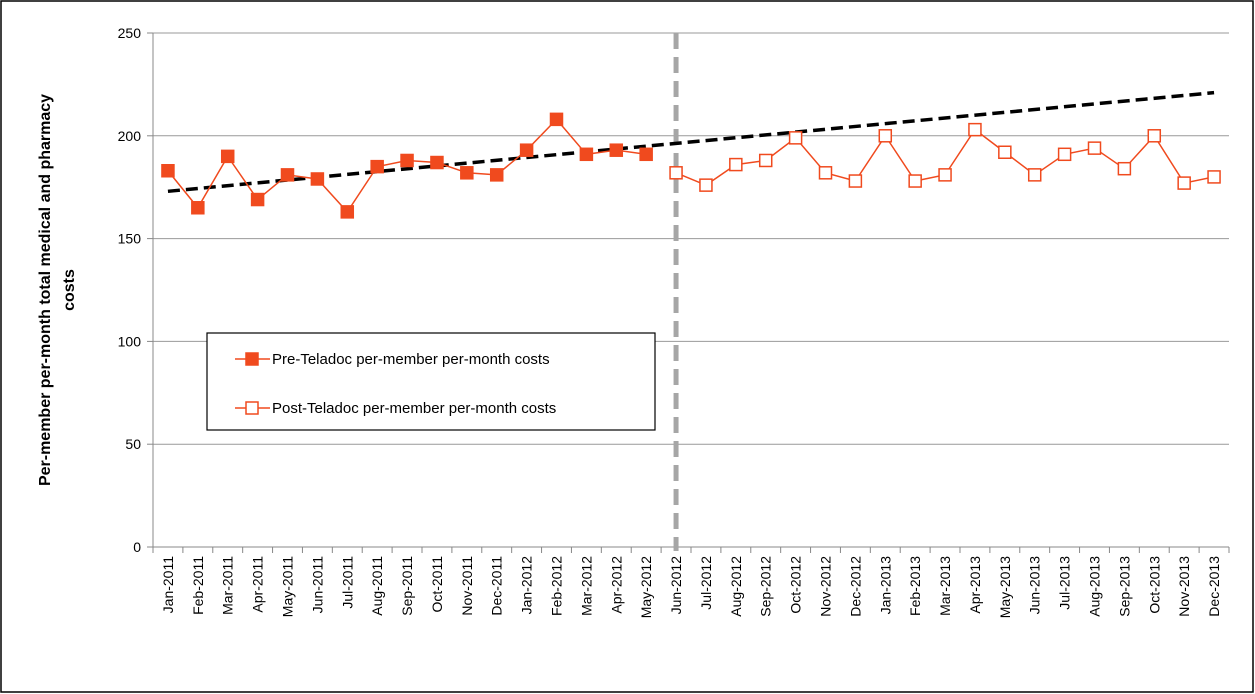 The height and width of the screenshot is (694, 1255). What do you see at coordinates (137, 547) in the screenshot?
I see `y-tick-label: 0` at bounding box center [137, 547].